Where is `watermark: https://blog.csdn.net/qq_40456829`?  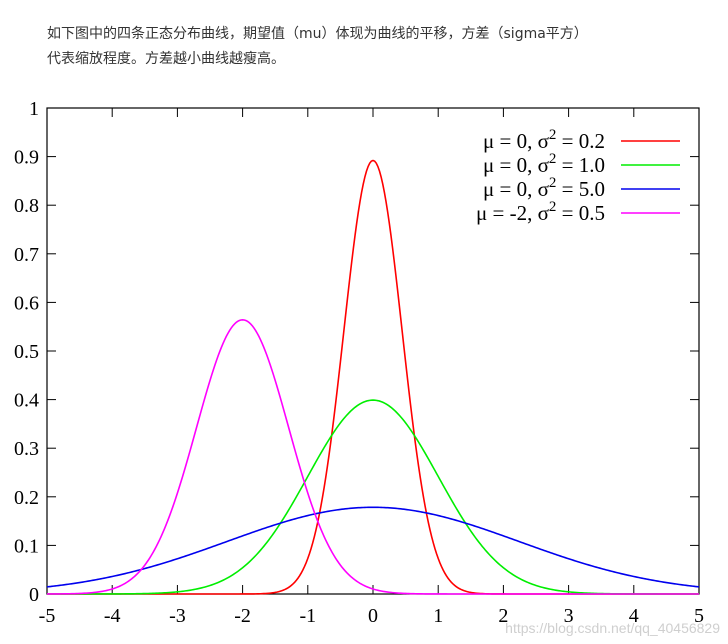 watermark: https://blog.csdn.net/qq_40456829 is located at coordinates (612, 628).